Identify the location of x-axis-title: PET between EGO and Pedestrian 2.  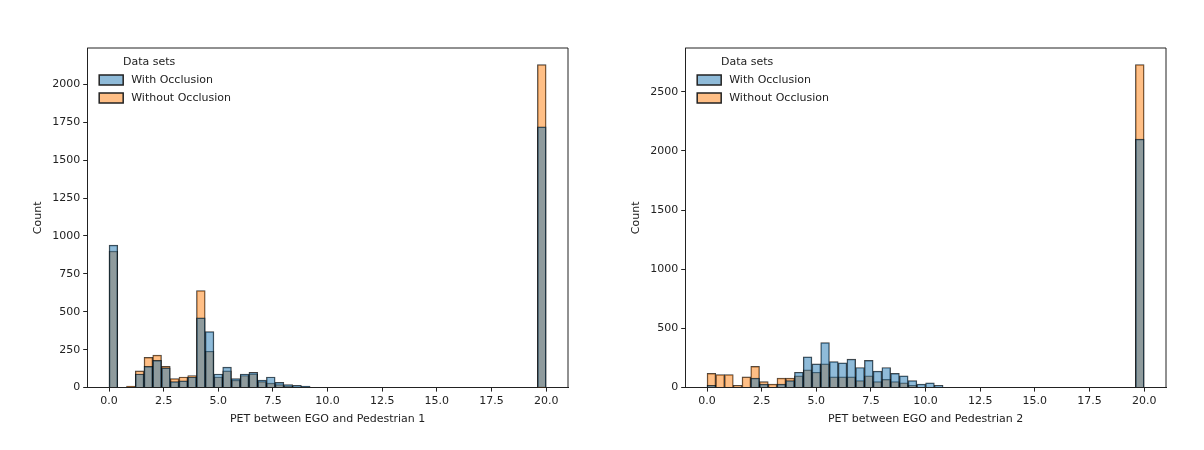
(925, 419).